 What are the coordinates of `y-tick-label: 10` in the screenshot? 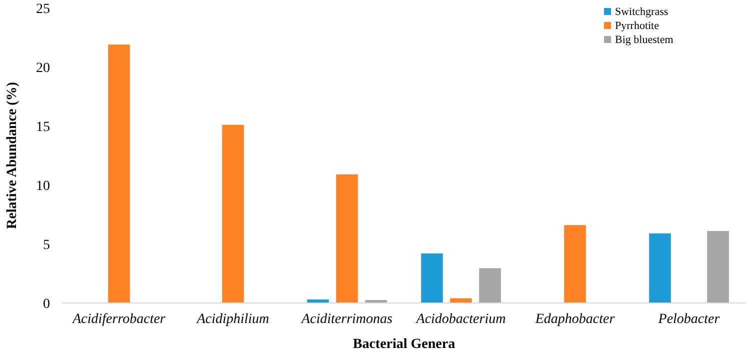 It's located at (43, 186).